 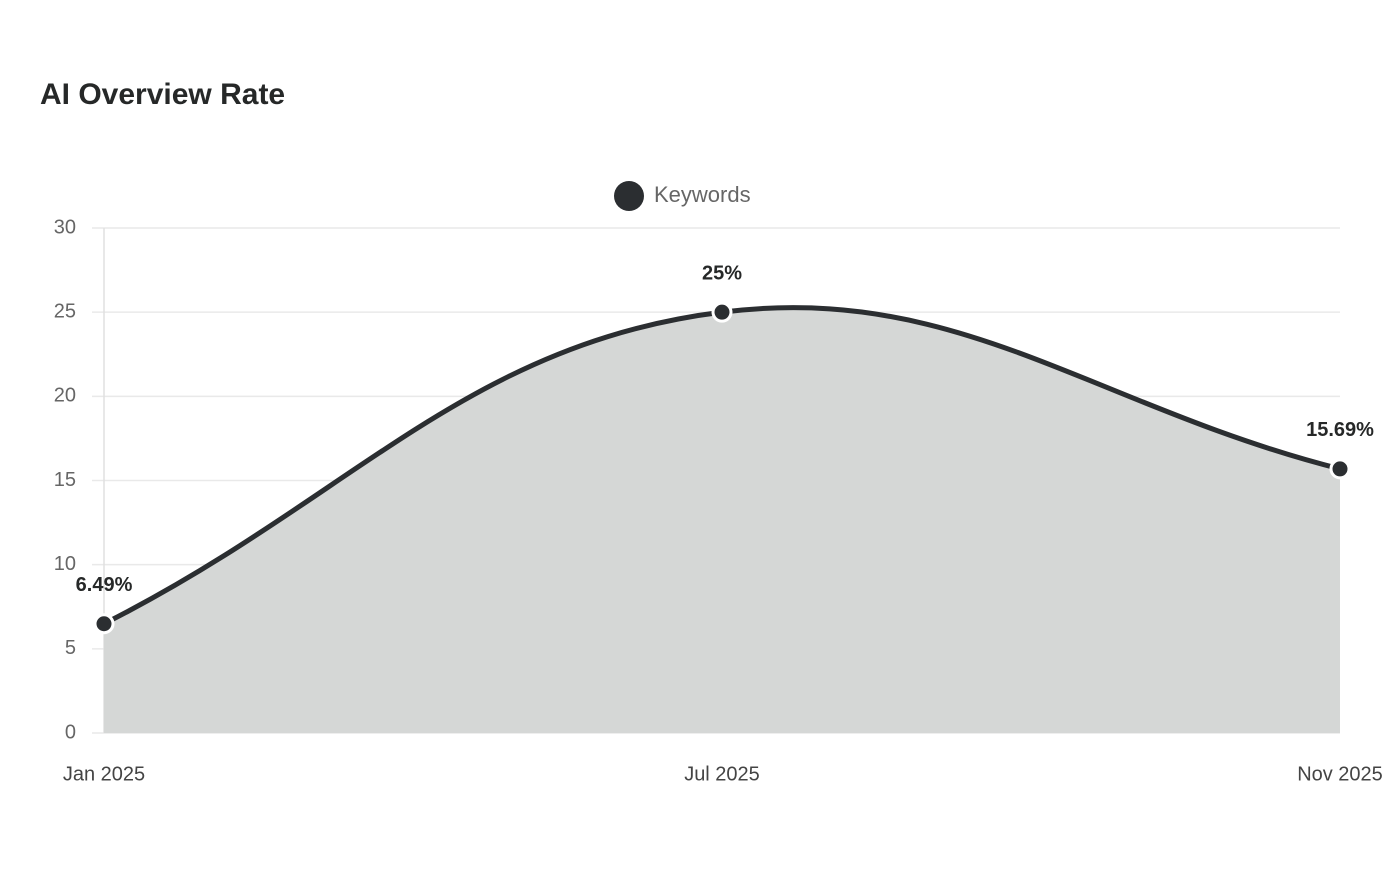 I want to click on data-label: 6.49%, so click(x=104, y=585).